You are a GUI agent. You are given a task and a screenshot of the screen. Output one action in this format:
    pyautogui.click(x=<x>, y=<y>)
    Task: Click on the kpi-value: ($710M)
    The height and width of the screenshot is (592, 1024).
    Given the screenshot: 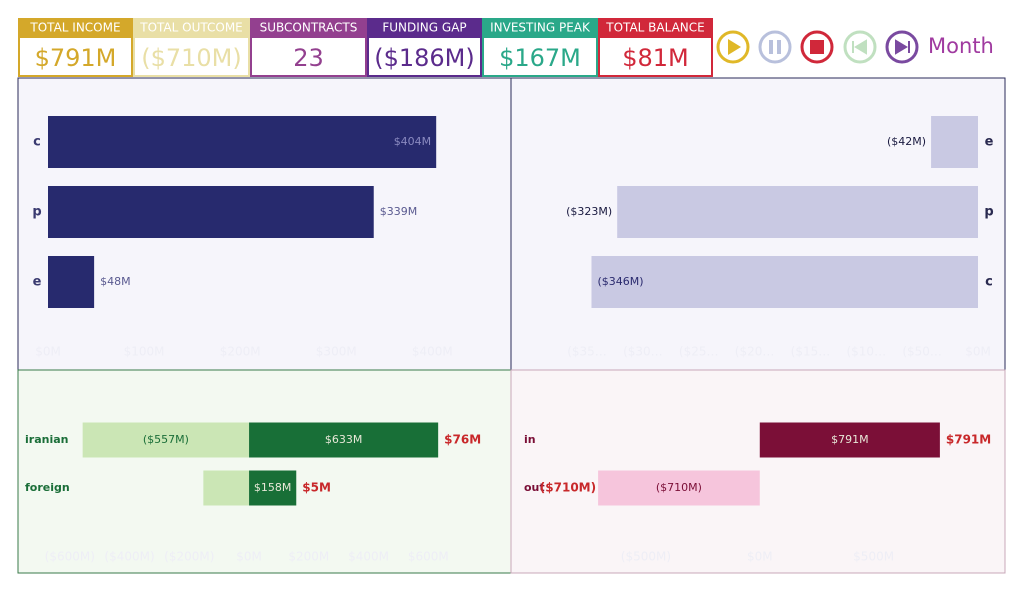 What is the action you would take?
    pyautogui.click(x=191, y=58)
    